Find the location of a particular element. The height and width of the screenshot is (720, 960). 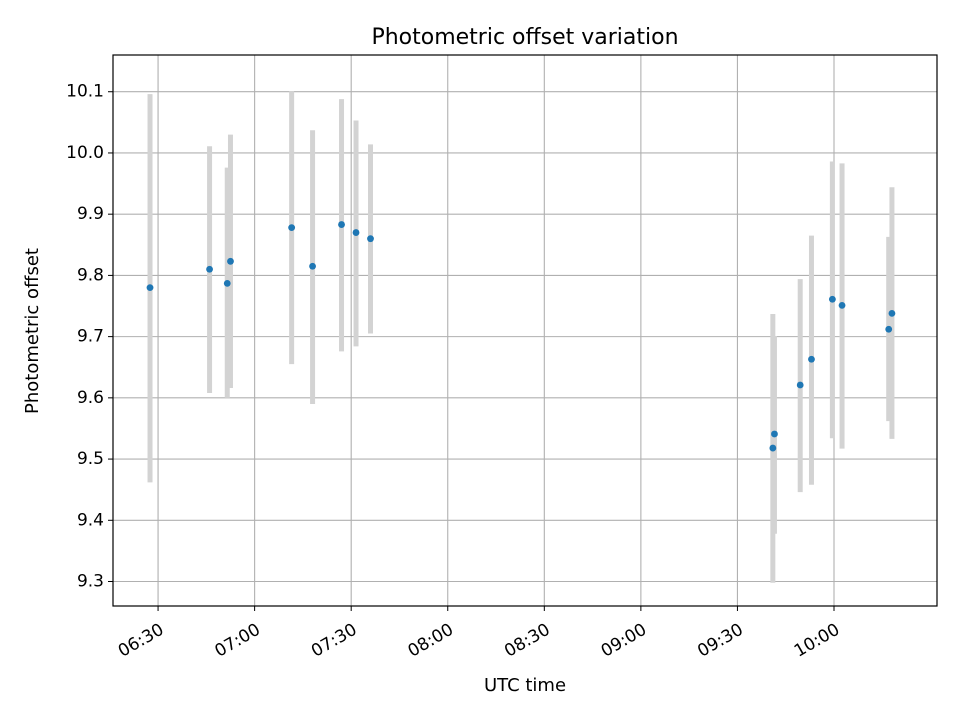

y-tick-label: 9.8 is located at coordinates (90, 275).